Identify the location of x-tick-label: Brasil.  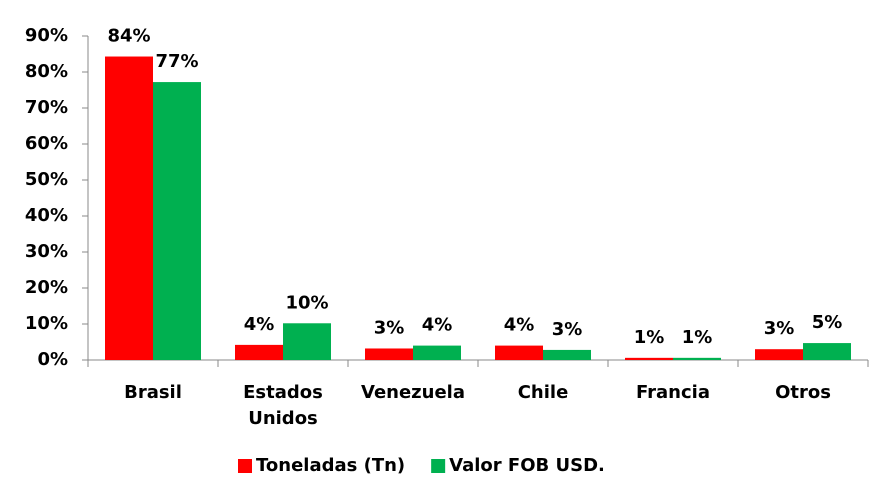
(153, 392).